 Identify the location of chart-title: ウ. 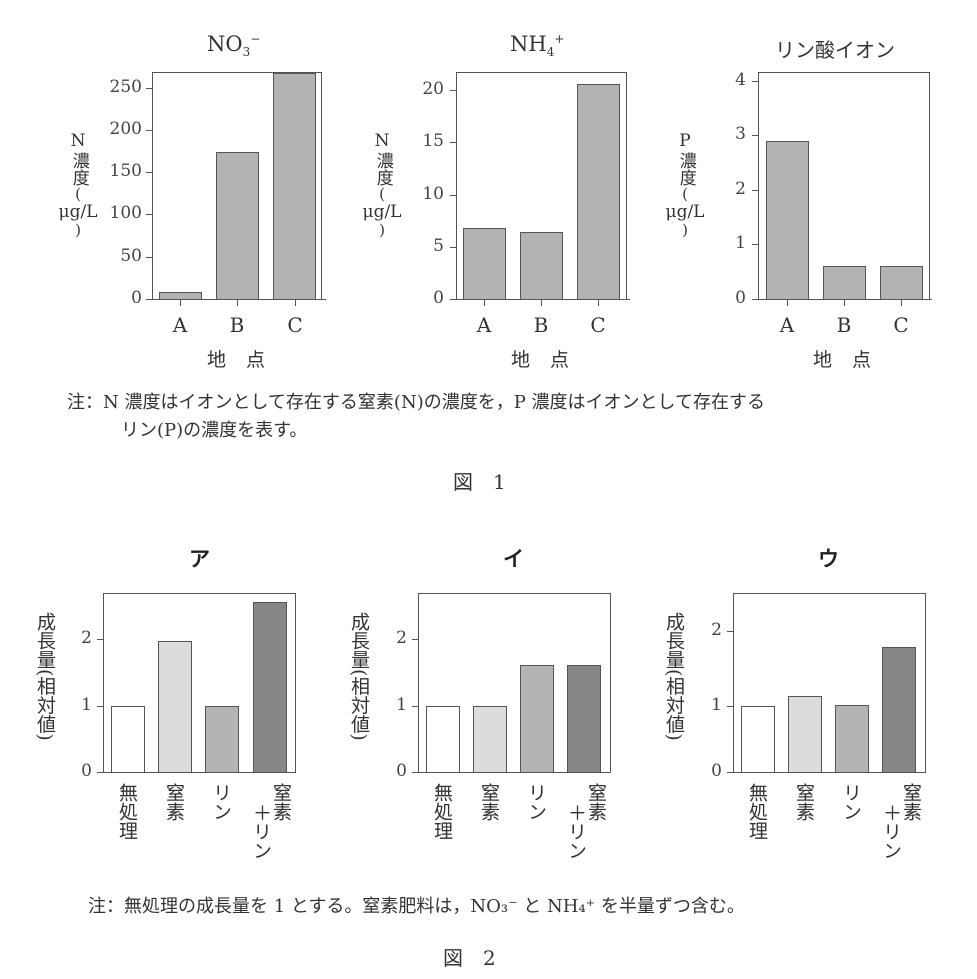
(828, 559).